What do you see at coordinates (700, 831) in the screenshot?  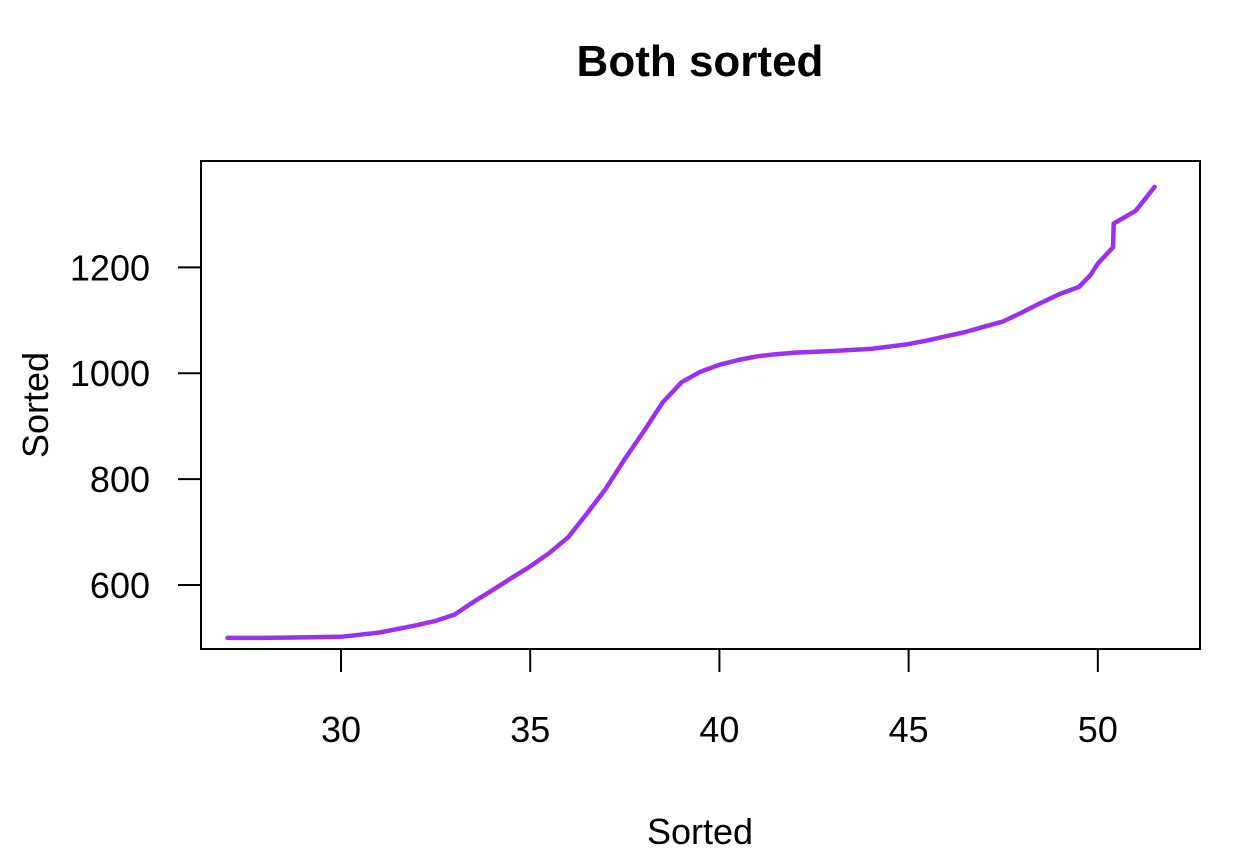 I see `x-axis-label: Sorted` at bounding box center [700, 831].